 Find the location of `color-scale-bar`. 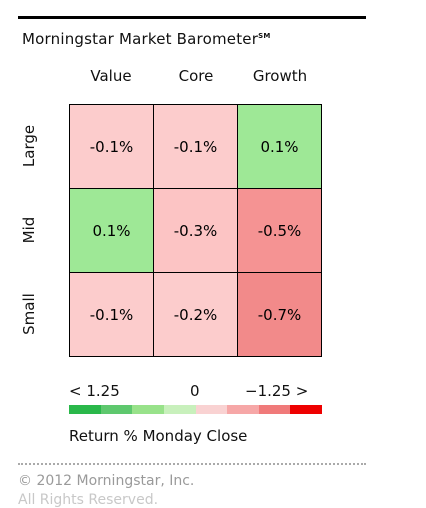

color-scale-bar is located at coordinates (195, 409).